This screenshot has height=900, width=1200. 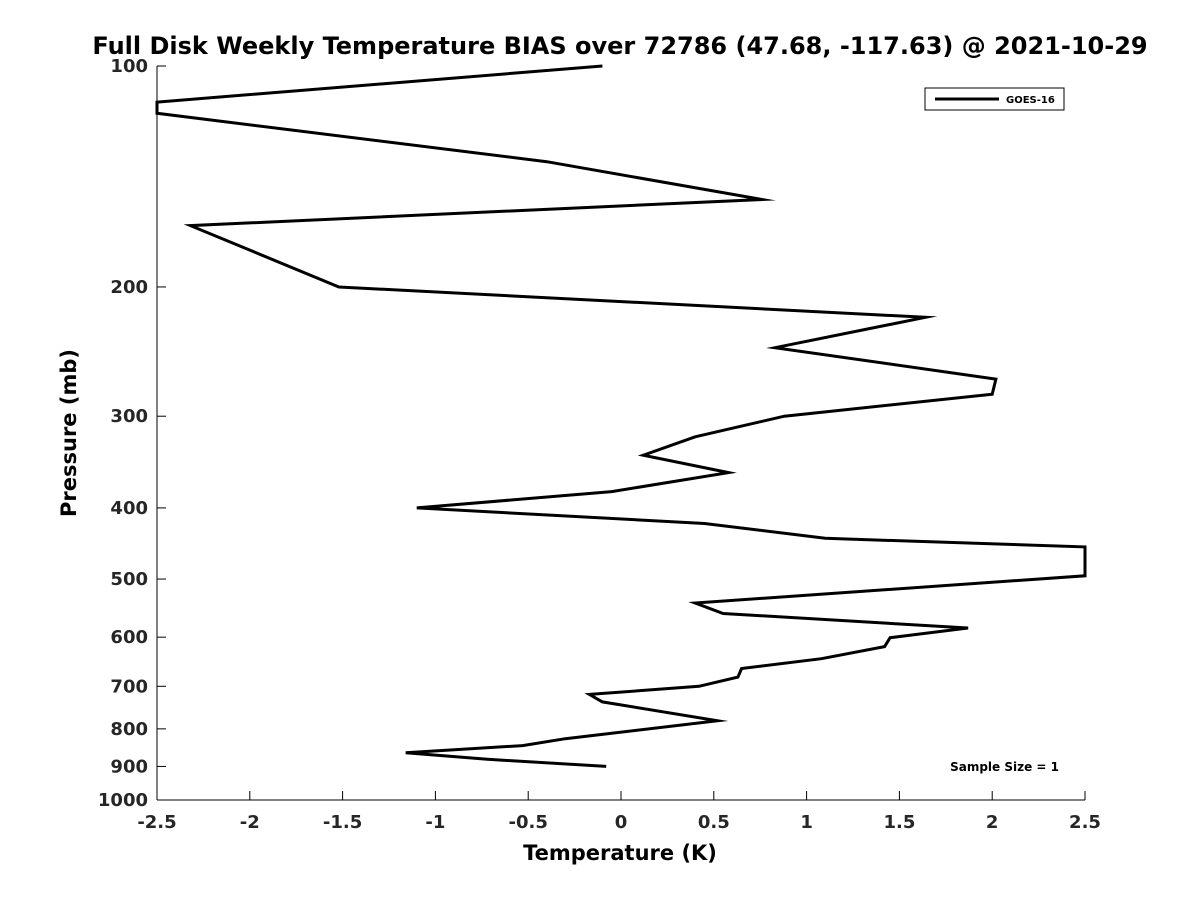 What do you see at coordinates (129, 508) in the screenshot?
I see `y-tick-label: 400` at bounding box center [129, 508].